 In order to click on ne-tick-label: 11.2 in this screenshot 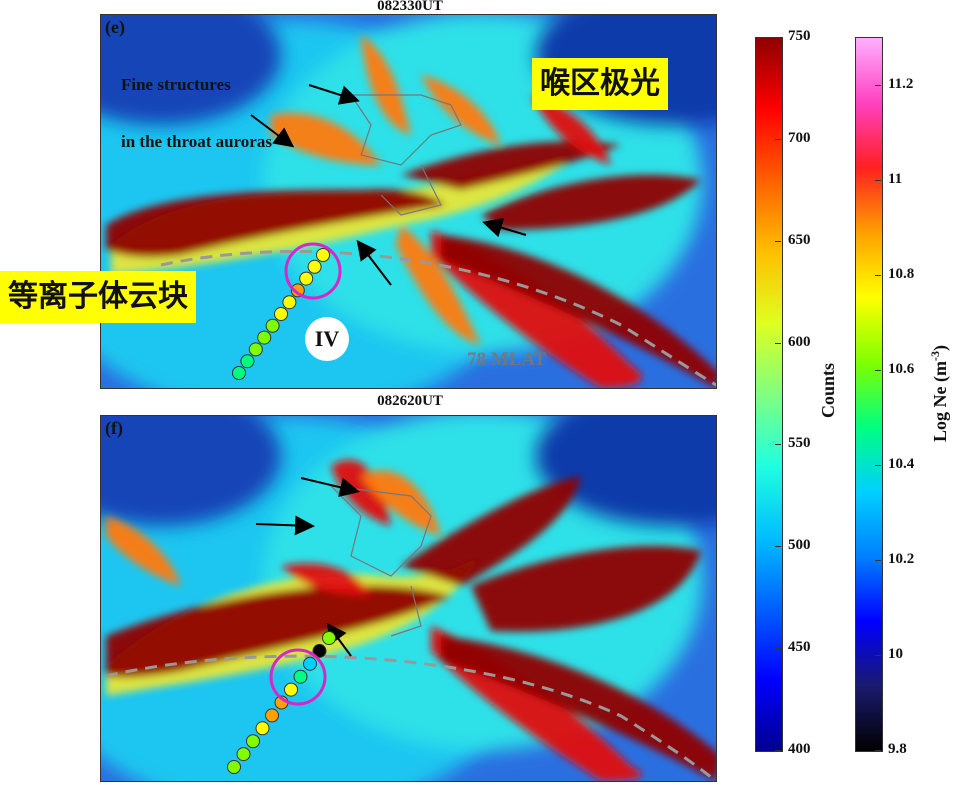, I will do `click(901, 83)`.